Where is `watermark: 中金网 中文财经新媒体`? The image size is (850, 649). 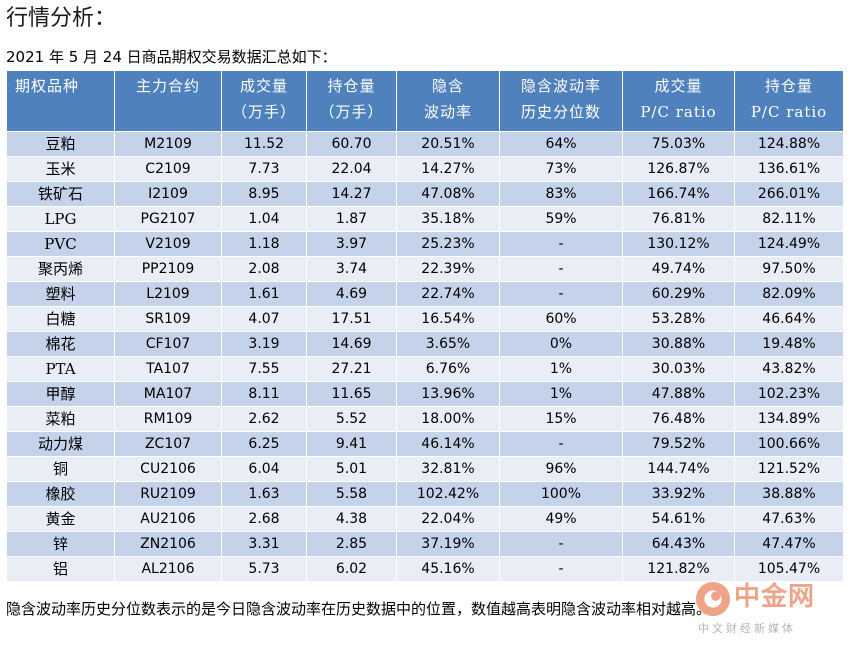 watermark: 中金网 中文财经新媒体 is located at coordinates (769, 609).